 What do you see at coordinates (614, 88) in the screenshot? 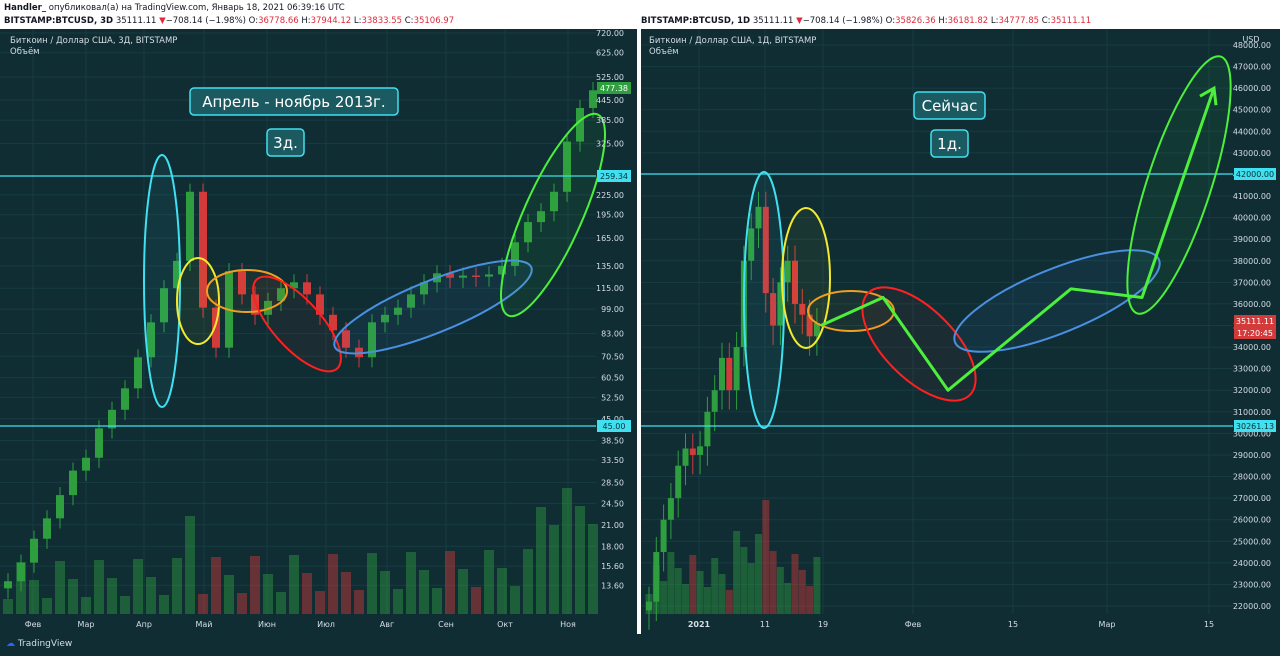
I see `left-price-badge: 477.38` at bounding box center [614, 88].